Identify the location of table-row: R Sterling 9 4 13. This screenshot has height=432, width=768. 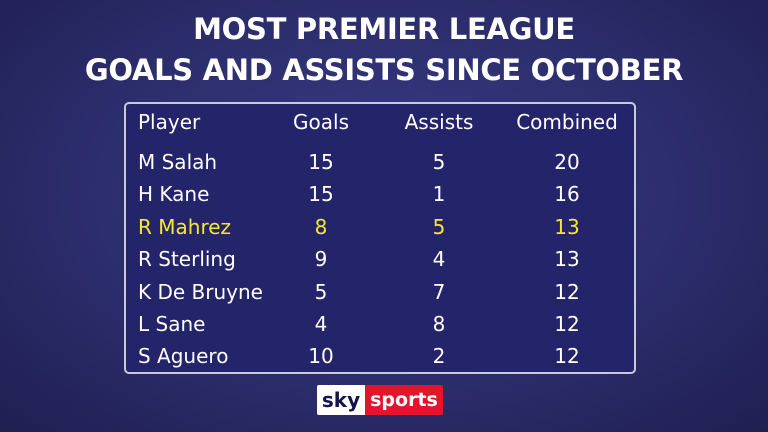
(380, 259).